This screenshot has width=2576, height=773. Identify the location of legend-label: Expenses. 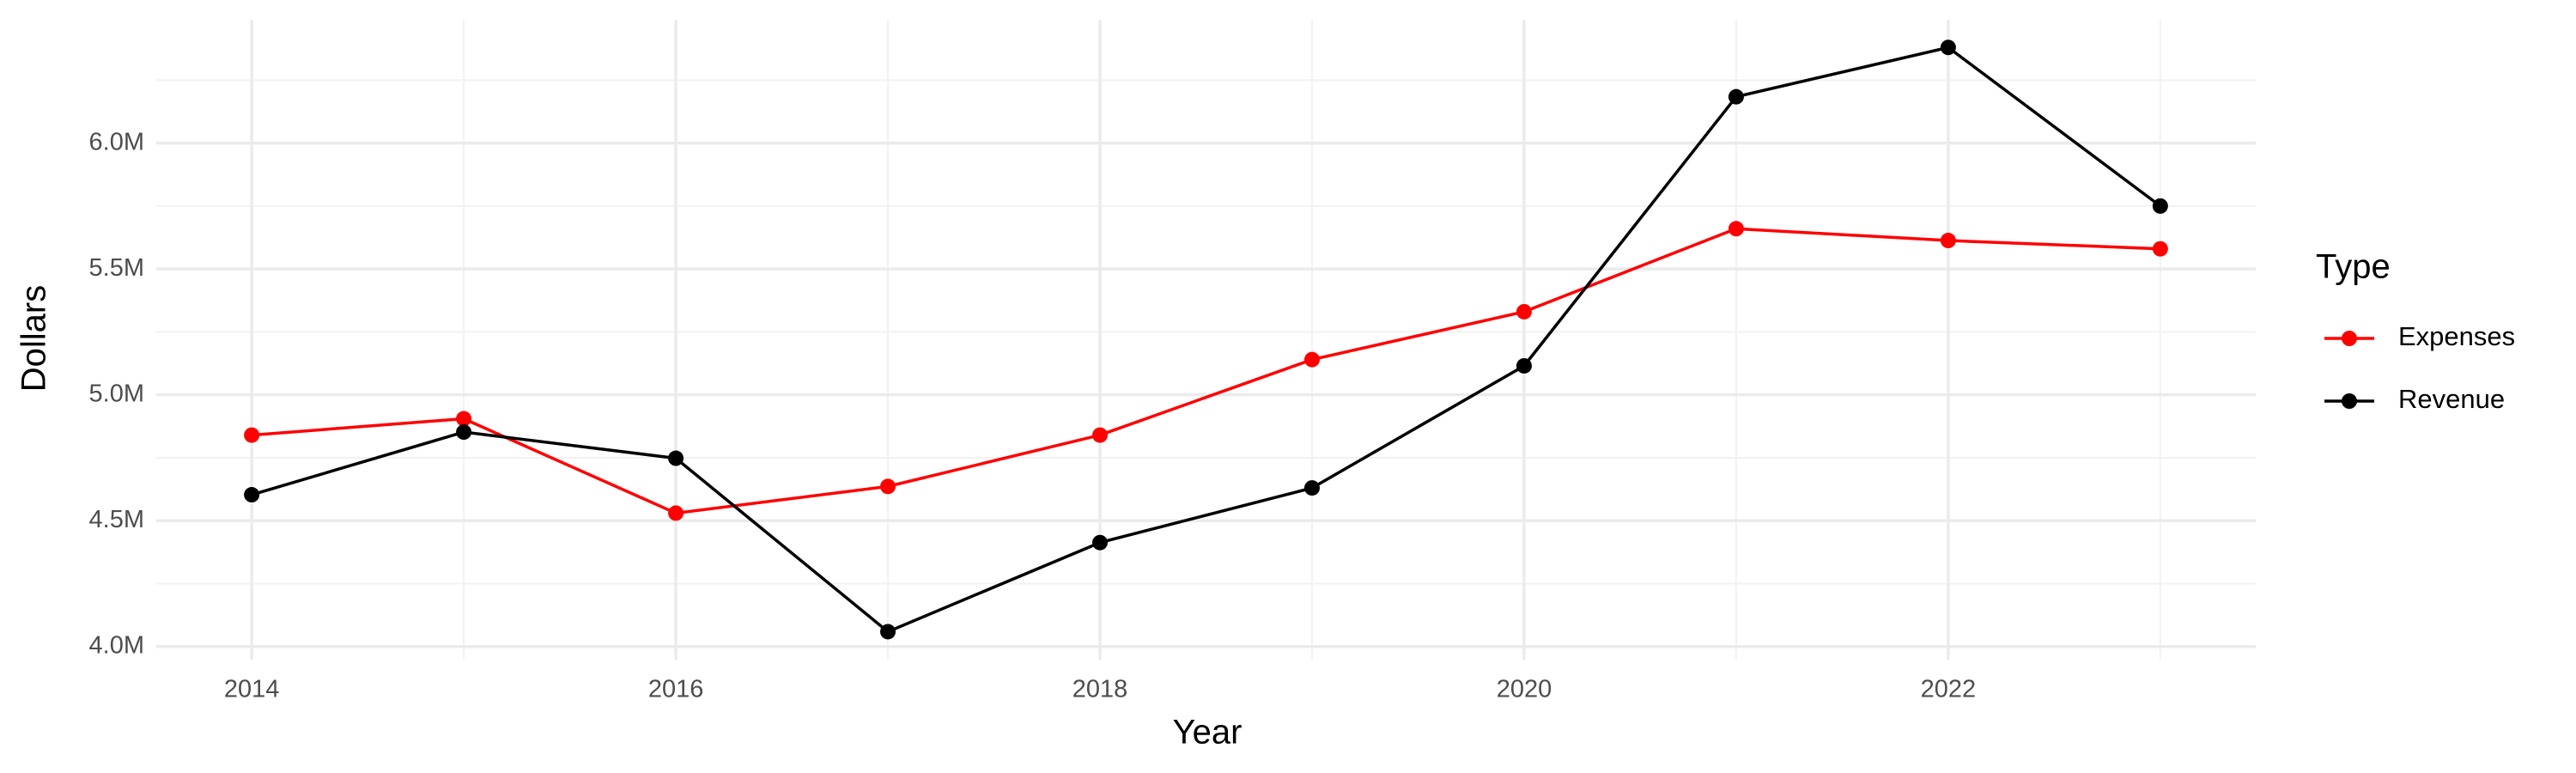
(2456, 336).